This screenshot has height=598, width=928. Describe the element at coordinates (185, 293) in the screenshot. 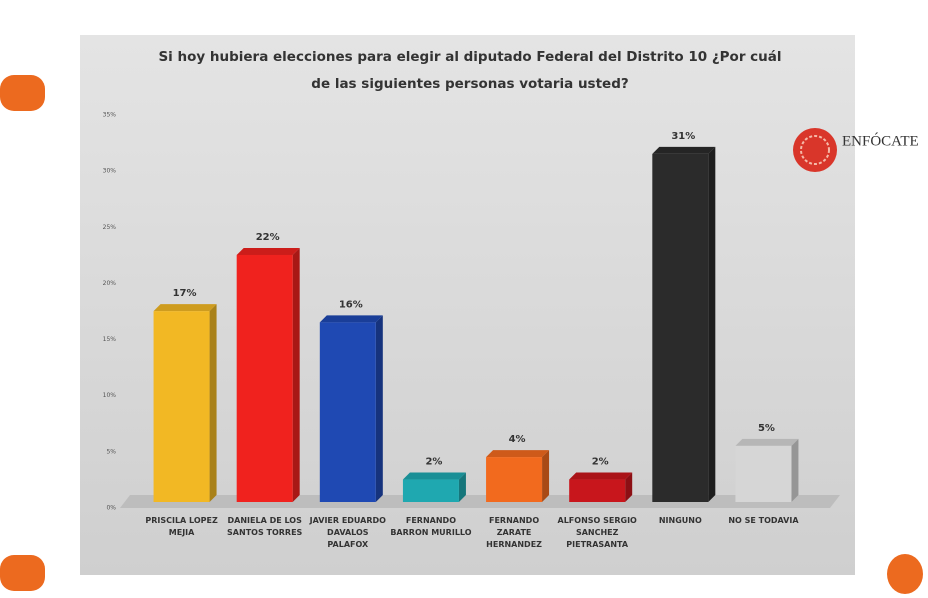

I see `value-label: 17%` at that location.